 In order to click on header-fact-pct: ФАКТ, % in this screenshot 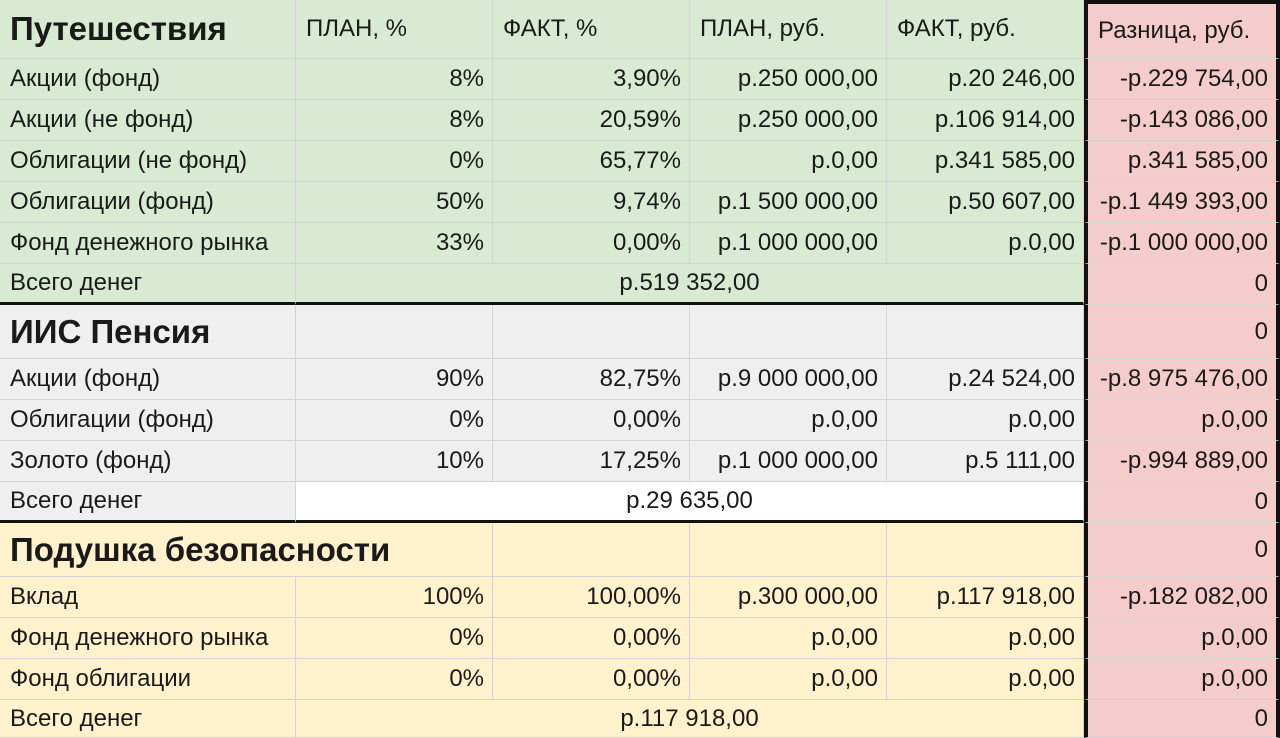, I will do `click(591, 29)`.